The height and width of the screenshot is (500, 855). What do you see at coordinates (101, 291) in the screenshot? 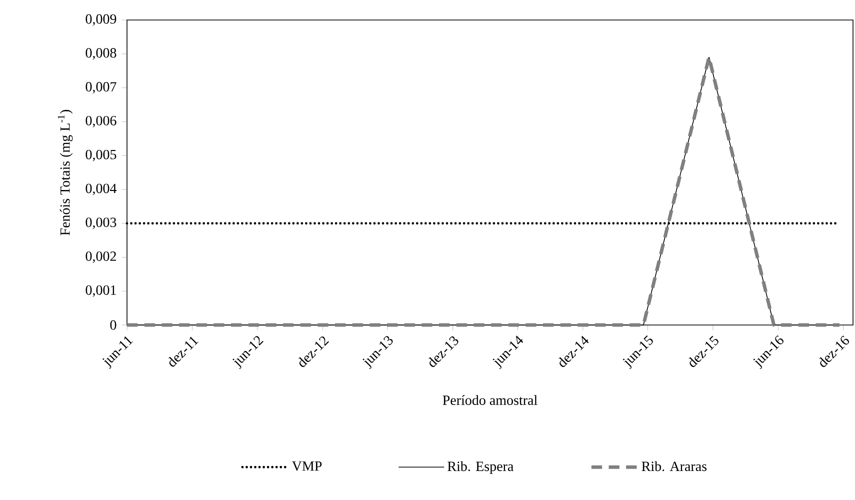
I see `y-tick-label: 0,001` at bounding box center [101, 291].